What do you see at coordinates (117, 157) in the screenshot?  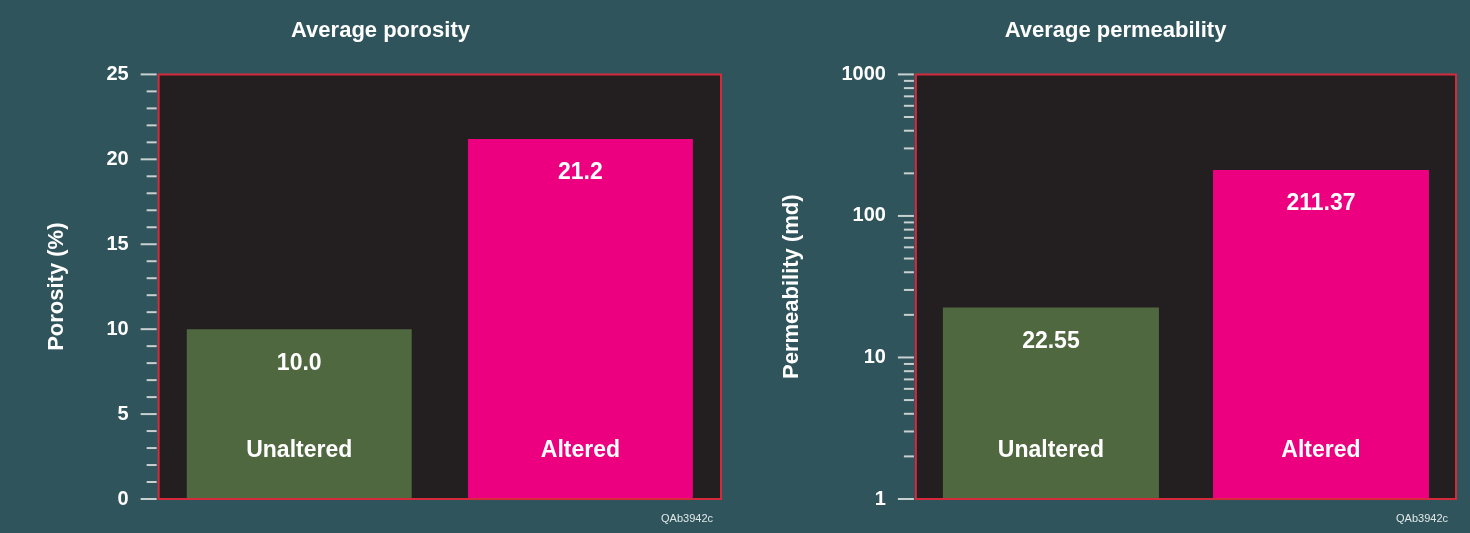 I see `y-tick-label: 20` at bounding box center [117, 157].